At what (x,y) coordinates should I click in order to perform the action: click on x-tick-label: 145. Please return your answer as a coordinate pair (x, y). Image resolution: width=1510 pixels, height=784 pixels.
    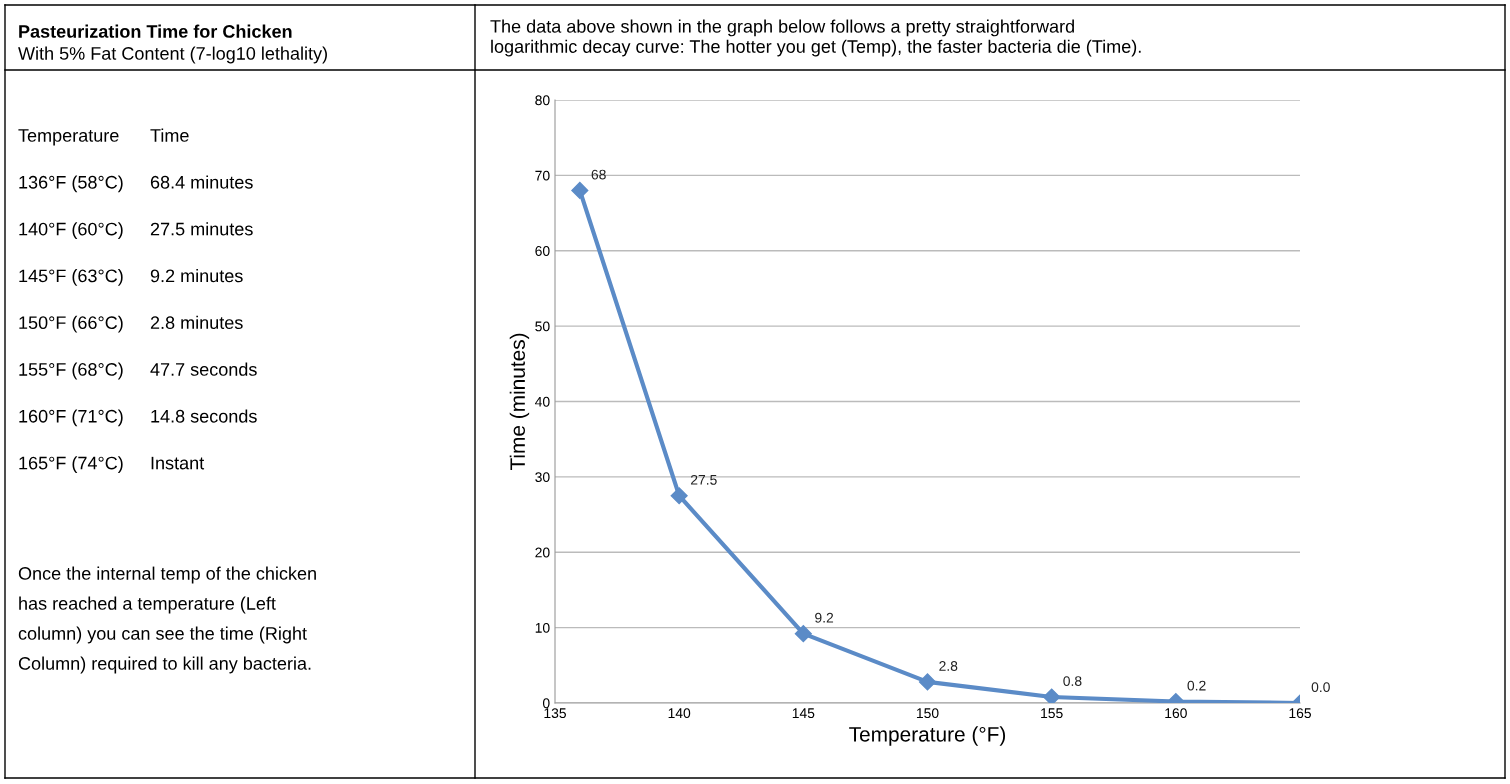
    Looking at the image, I should click on (803, 713).